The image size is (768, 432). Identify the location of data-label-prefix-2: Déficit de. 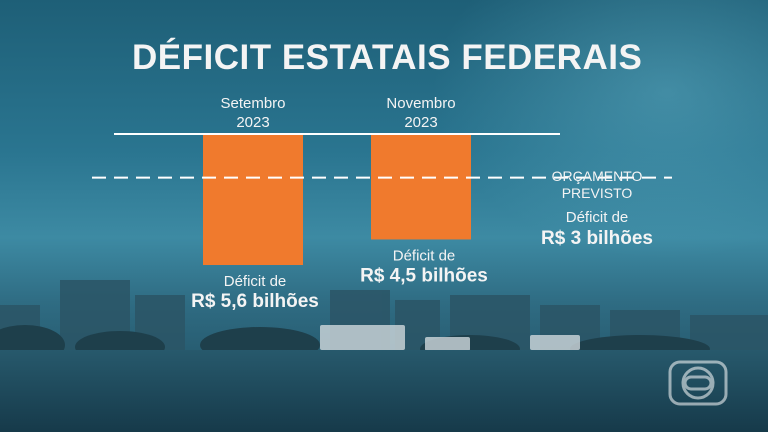
(424, 255).